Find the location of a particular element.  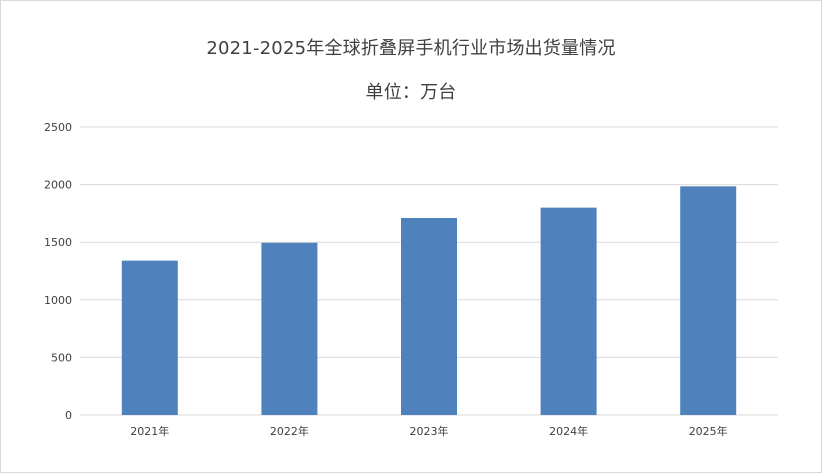

chart-title: 2021-2025年全球折叠屏手机行业市场出货量情况 is located at coordinates (411, 48).